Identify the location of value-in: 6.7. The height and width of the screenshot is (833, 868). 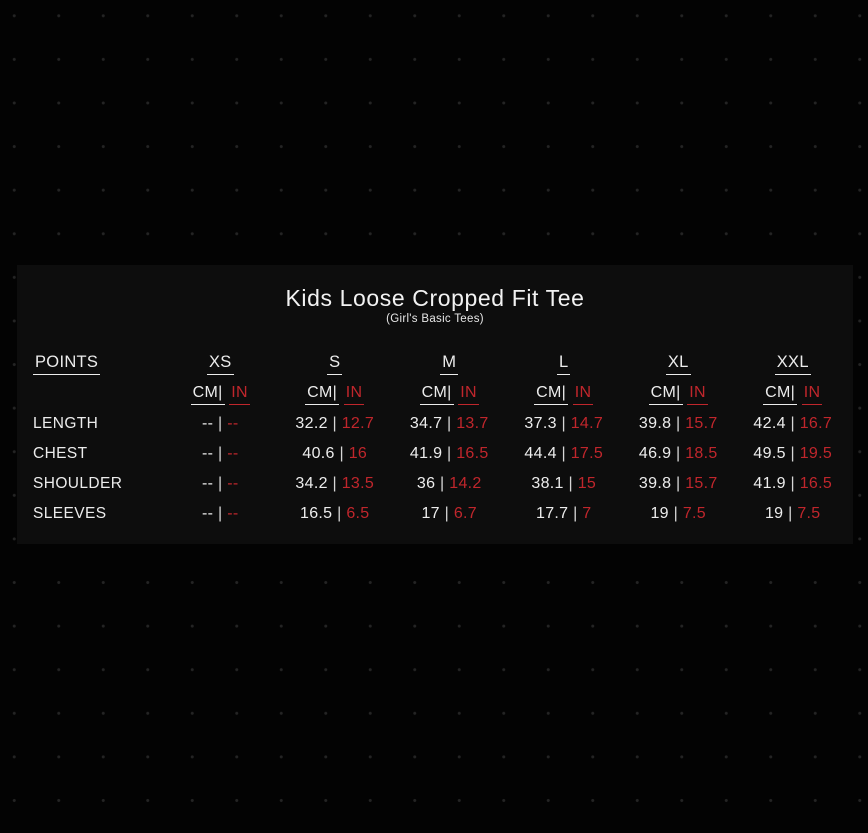
(465, 513).